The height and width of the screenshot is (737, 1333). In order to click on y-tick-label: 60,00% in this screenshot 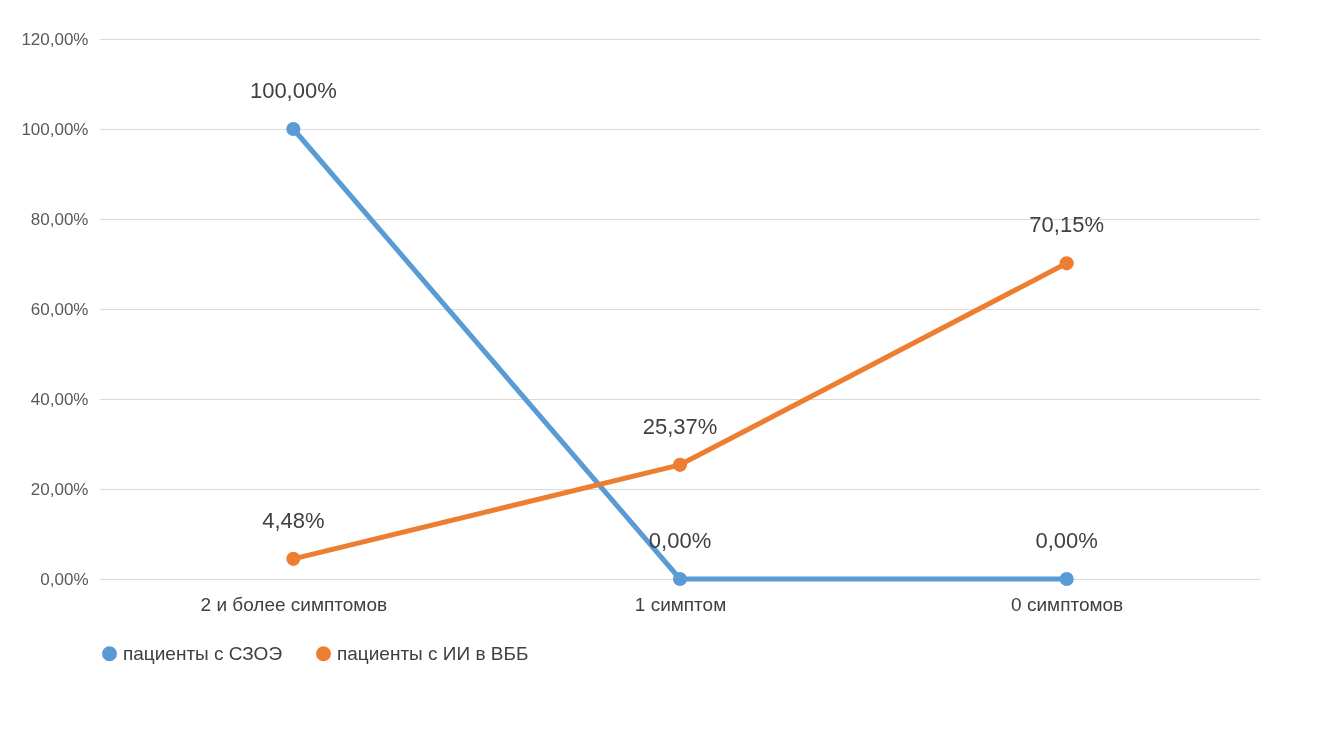, I will do `click(59, 309)`.